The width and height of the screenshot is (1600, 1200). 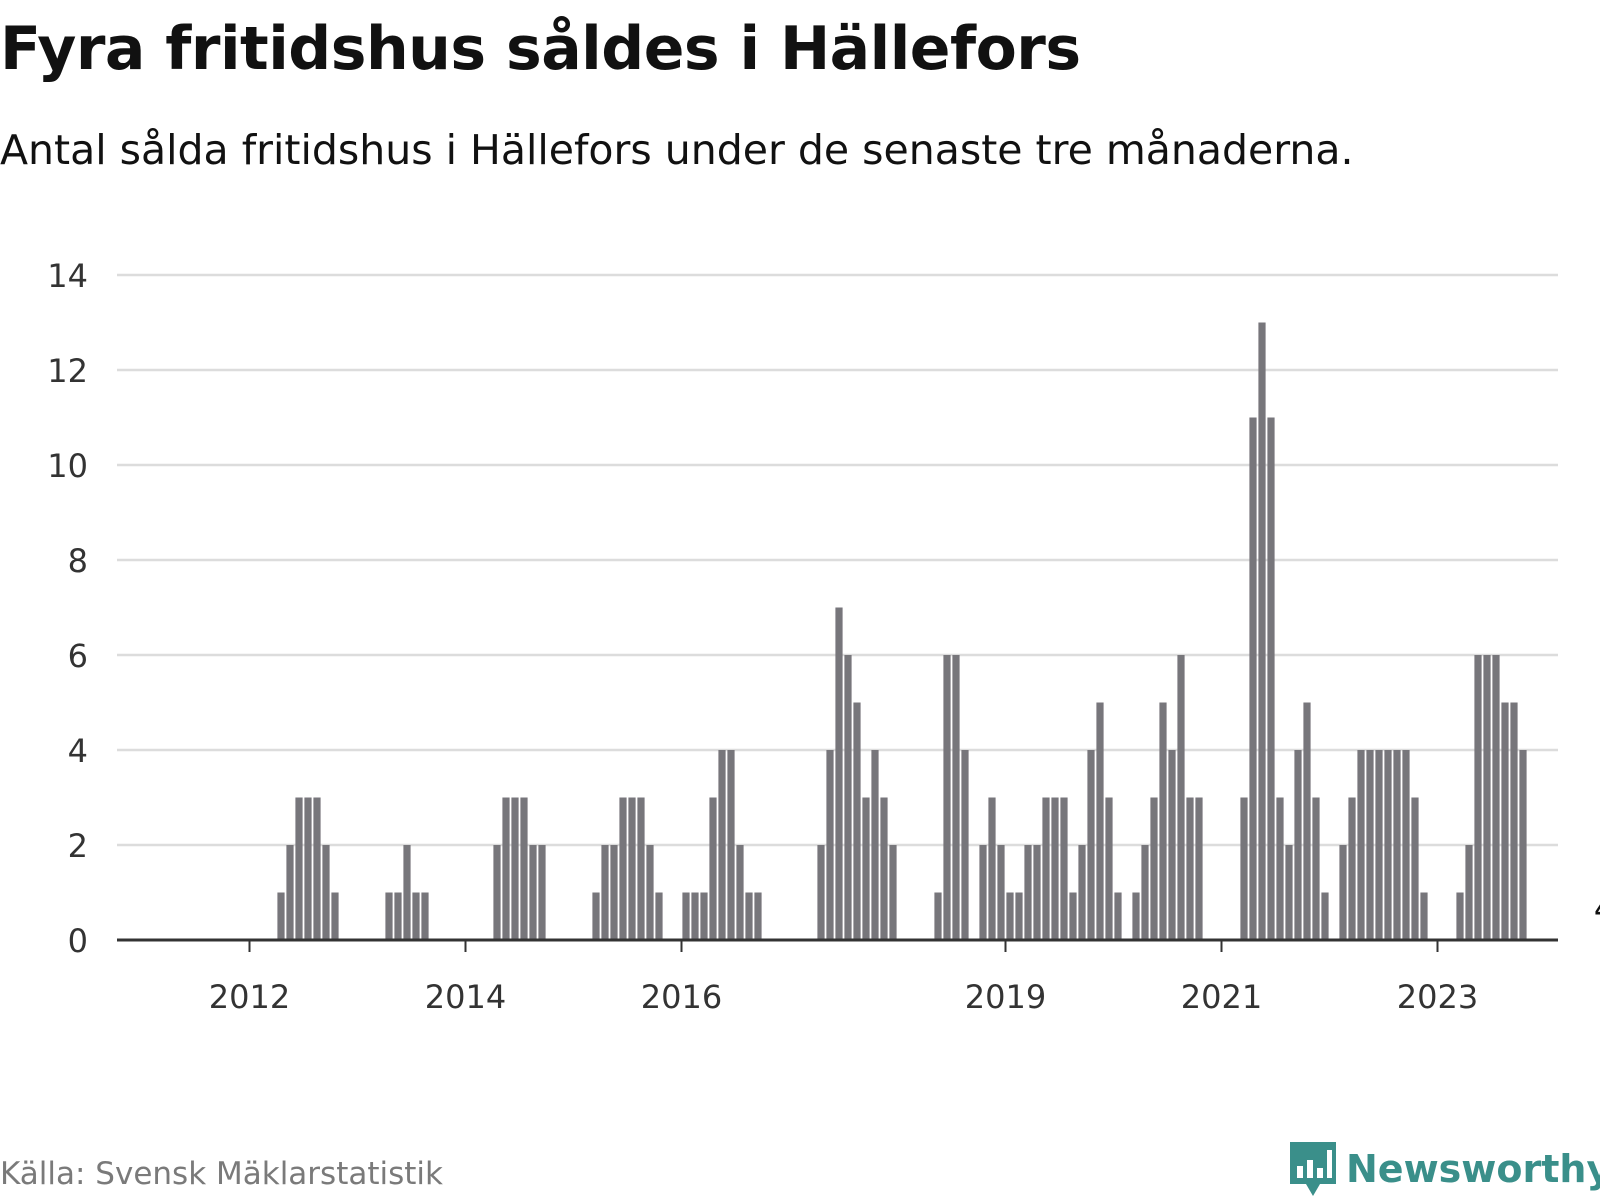 What do you see at coordinates (78, 561) in the screenshot?
I see `y-tick-label: 8` at bounding box center [78, 561].